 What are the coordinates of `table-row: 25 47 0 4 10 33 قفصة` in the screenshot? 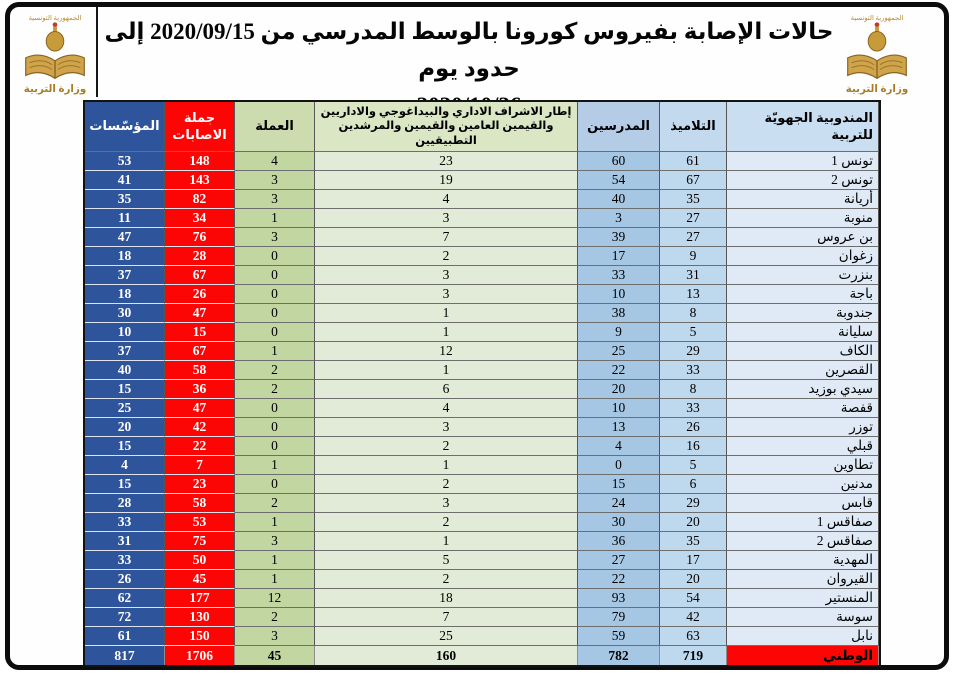 It's located at (482, 408).